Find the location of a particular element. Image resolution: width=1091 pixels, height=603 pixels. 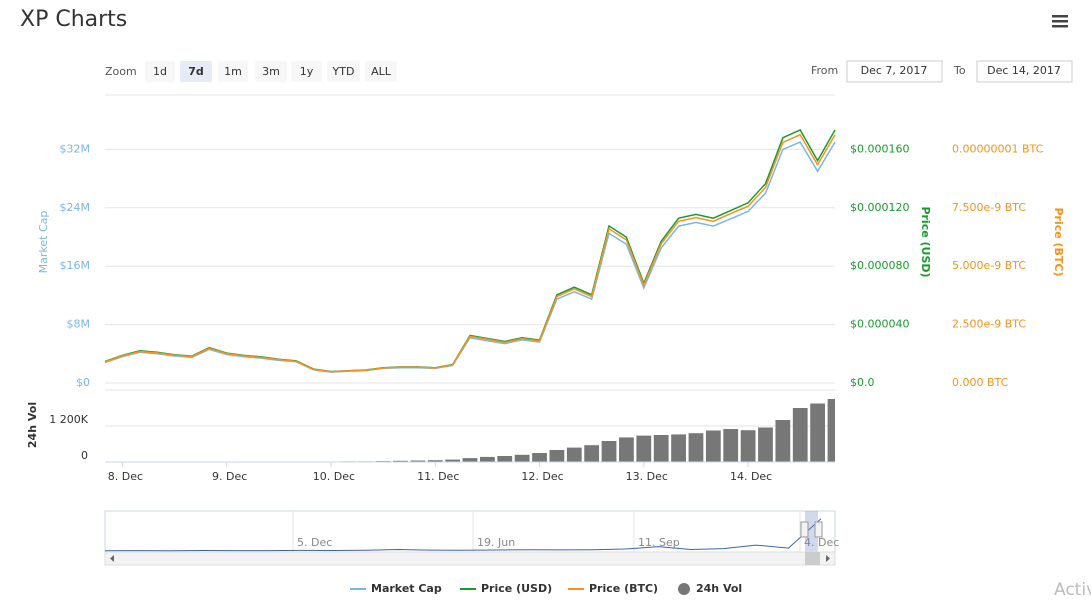

zoom-button-label: 3m is located at coordinates (271, 71).